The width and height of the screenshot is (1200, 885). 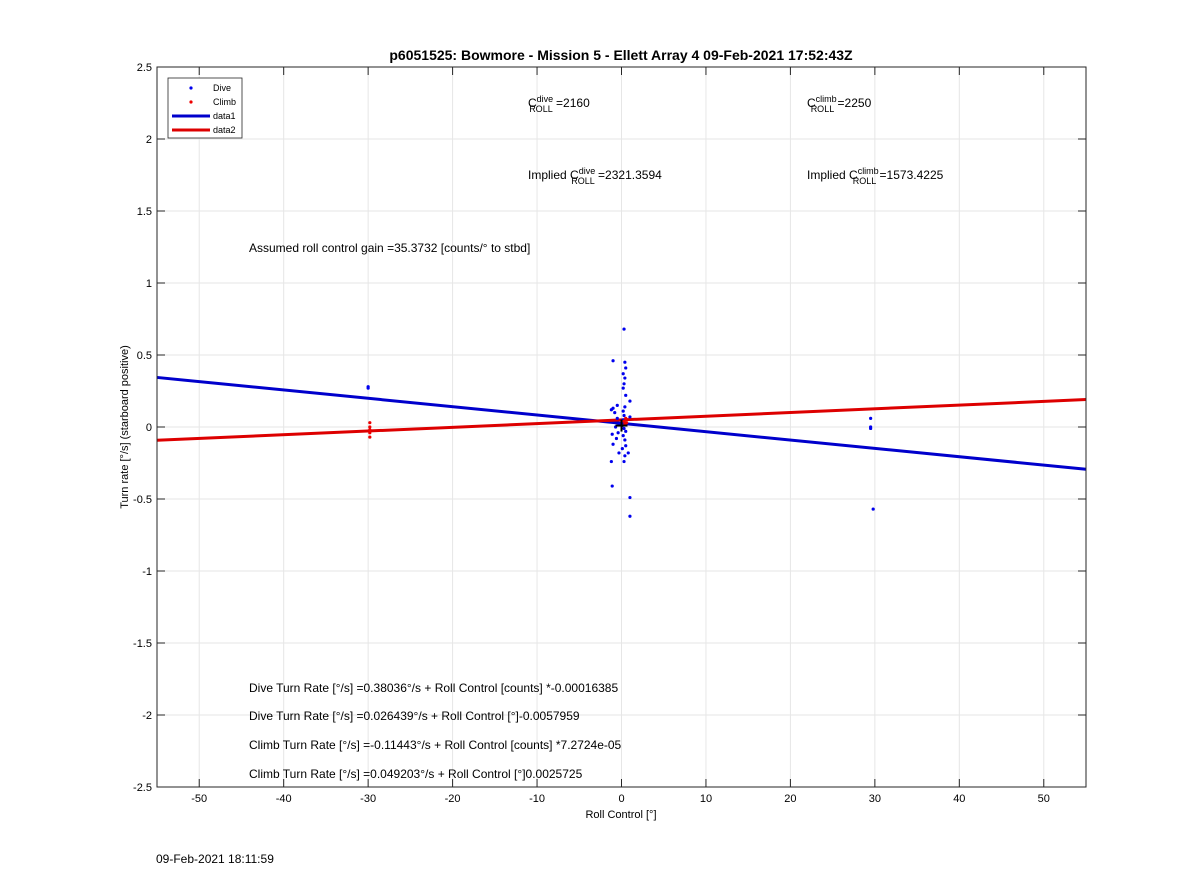 What do you see at coordinates (545, 99) in the screenshot?
I see `c-dive-sup: dive` at bounding box center [545, 99].